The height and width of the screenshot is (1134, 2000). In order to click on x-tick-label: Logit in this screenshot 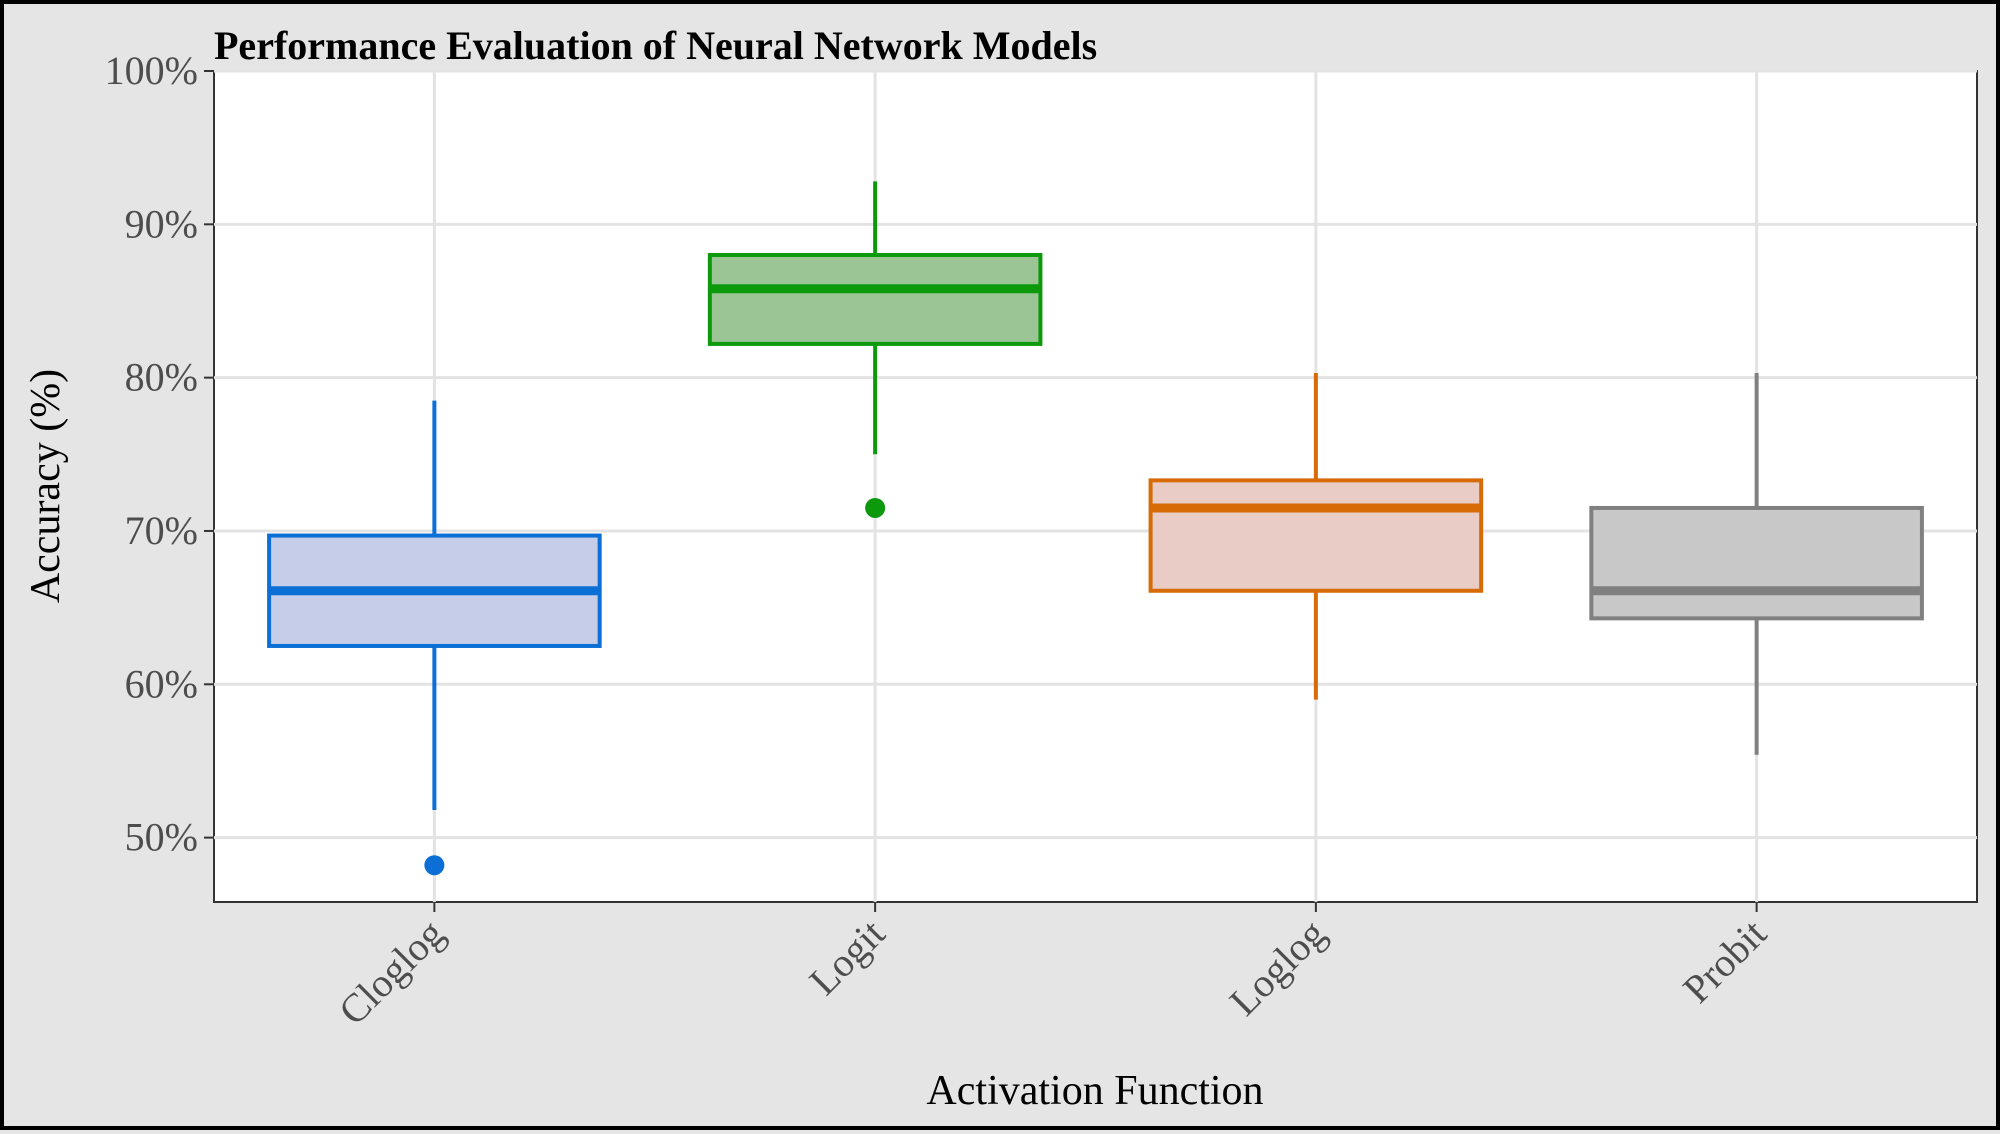, I will do `click(846, 957)`.